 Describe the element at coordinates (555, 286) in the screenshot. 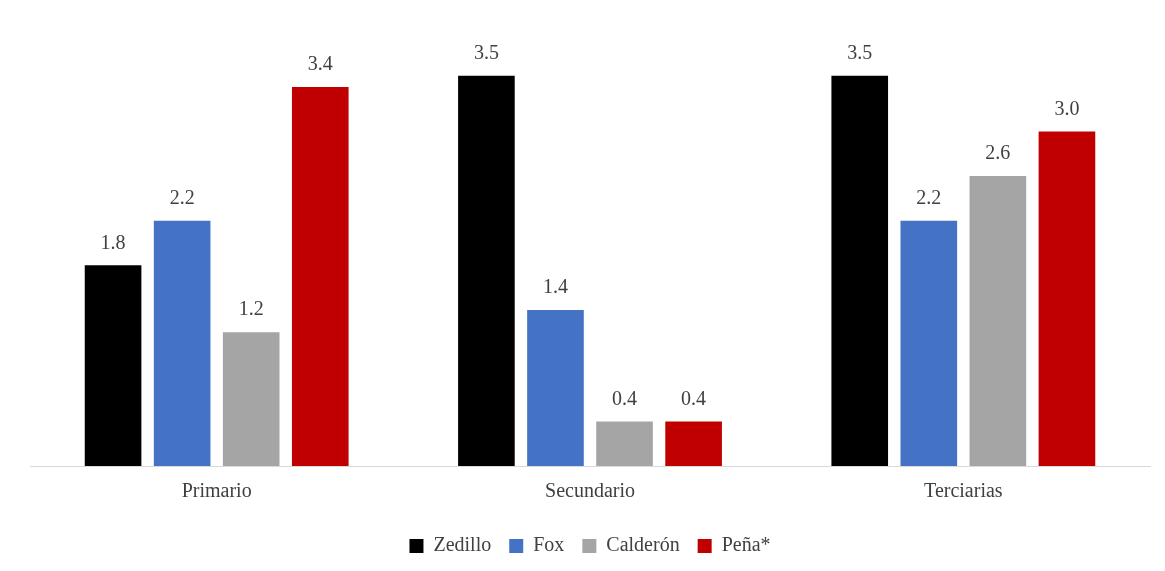

I see `data-label: 1.4` at that location.